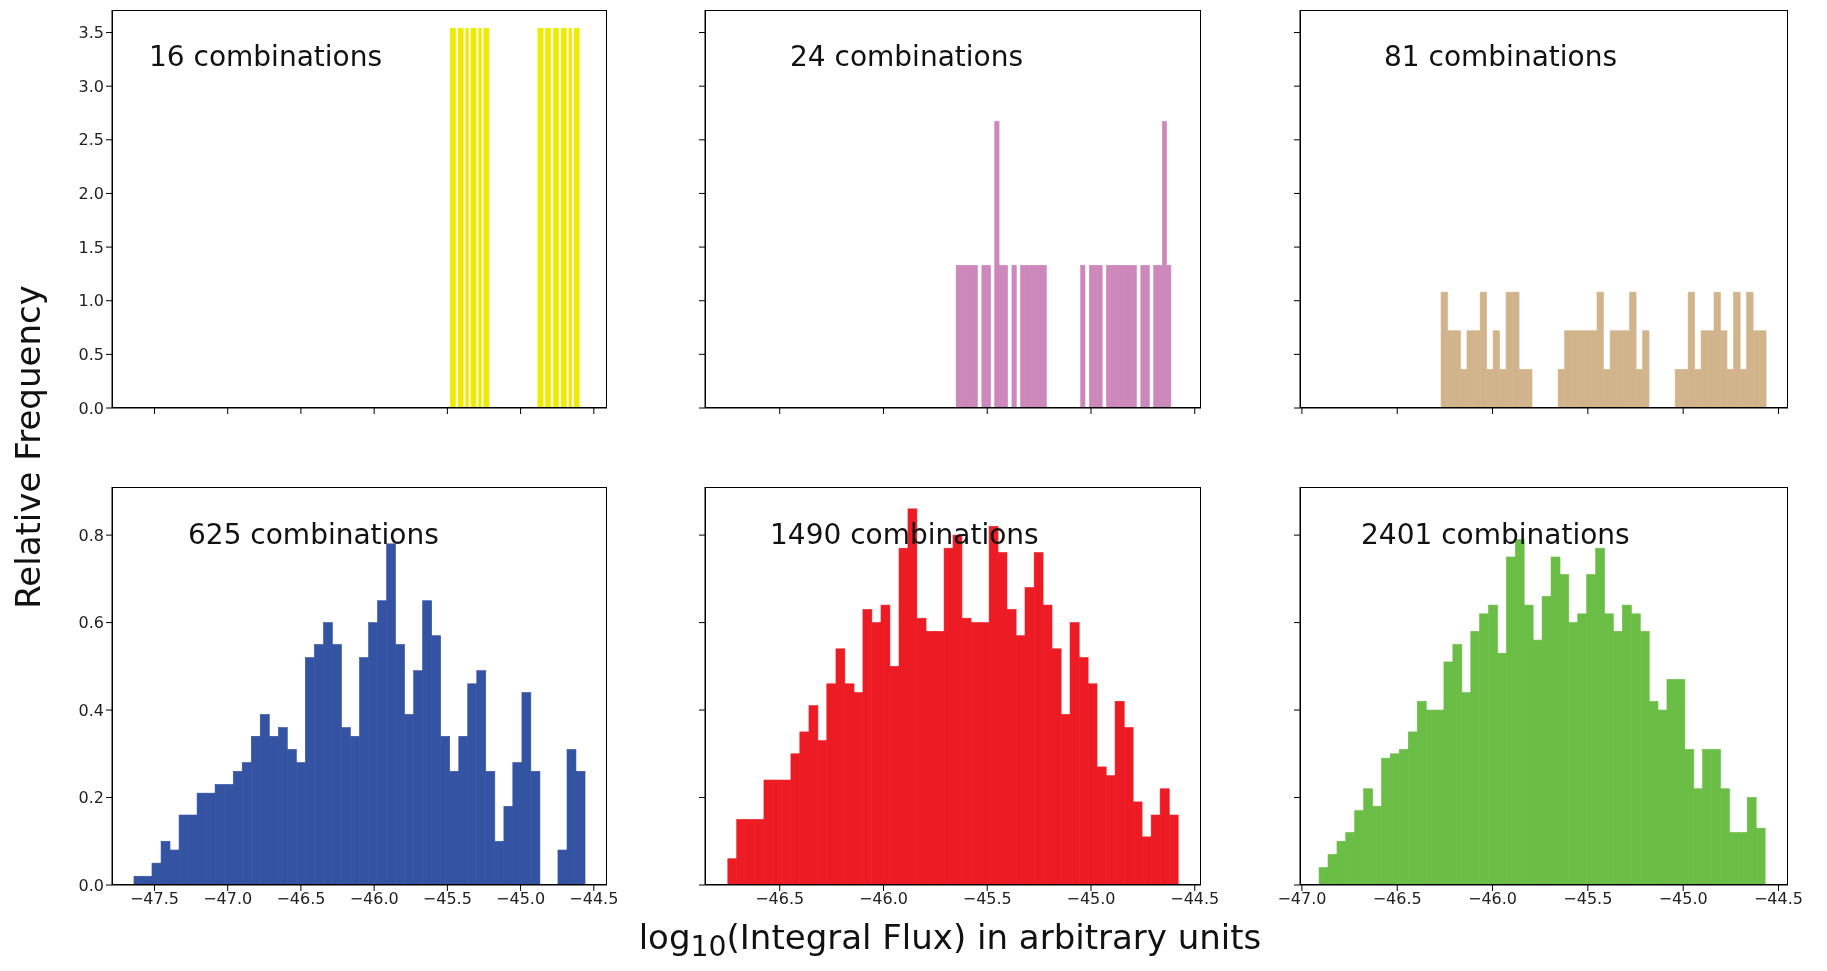 Image resolution: width=1827 pixels, height=971 pixels. I want to click on annotation: 16 combinations, so click(266, 57).